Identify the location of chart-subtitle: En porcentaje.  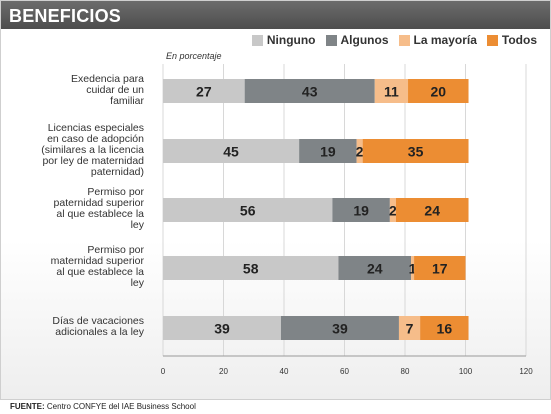
(194, 56).